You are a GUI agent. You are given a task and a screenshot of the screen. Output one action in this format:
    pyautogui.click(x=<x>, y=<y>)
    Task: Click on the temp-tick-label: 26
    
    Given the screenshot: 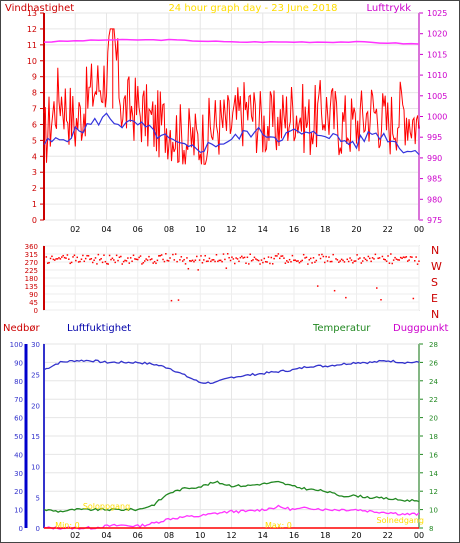 What is the action you would take?
    pyautogui.click(x=433, y=363)
    